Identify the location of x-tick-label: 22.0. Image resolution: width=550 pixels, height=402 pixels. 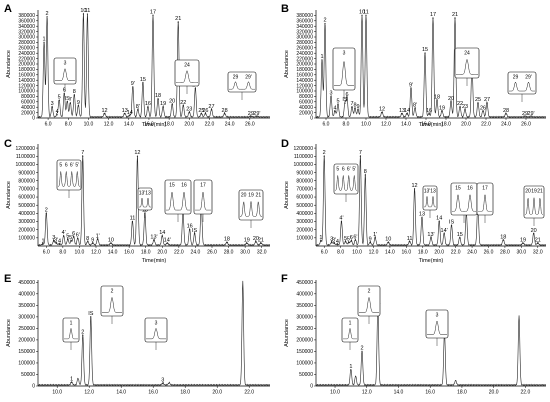
(179, 253).